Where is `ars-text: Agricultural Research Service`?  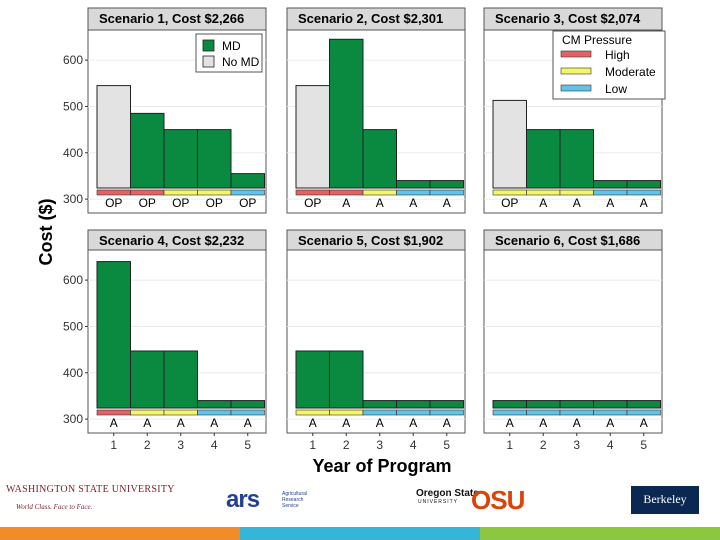 ars-text: Agricultural Research Service is located at coordinates (295, 500).